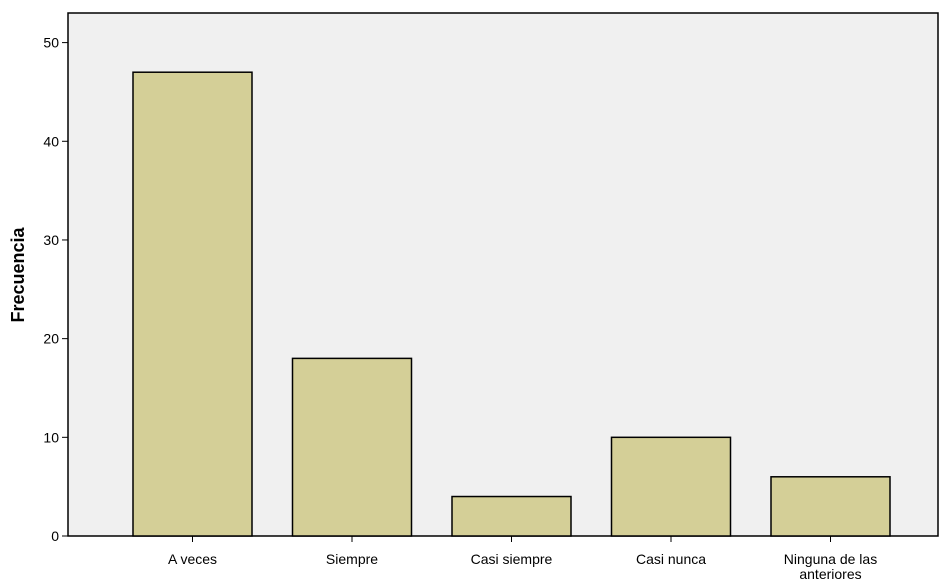 The height and width of the screenshot is (582, 940). I want to click on x-tick-label: Casi nunca, so click(671, 559).